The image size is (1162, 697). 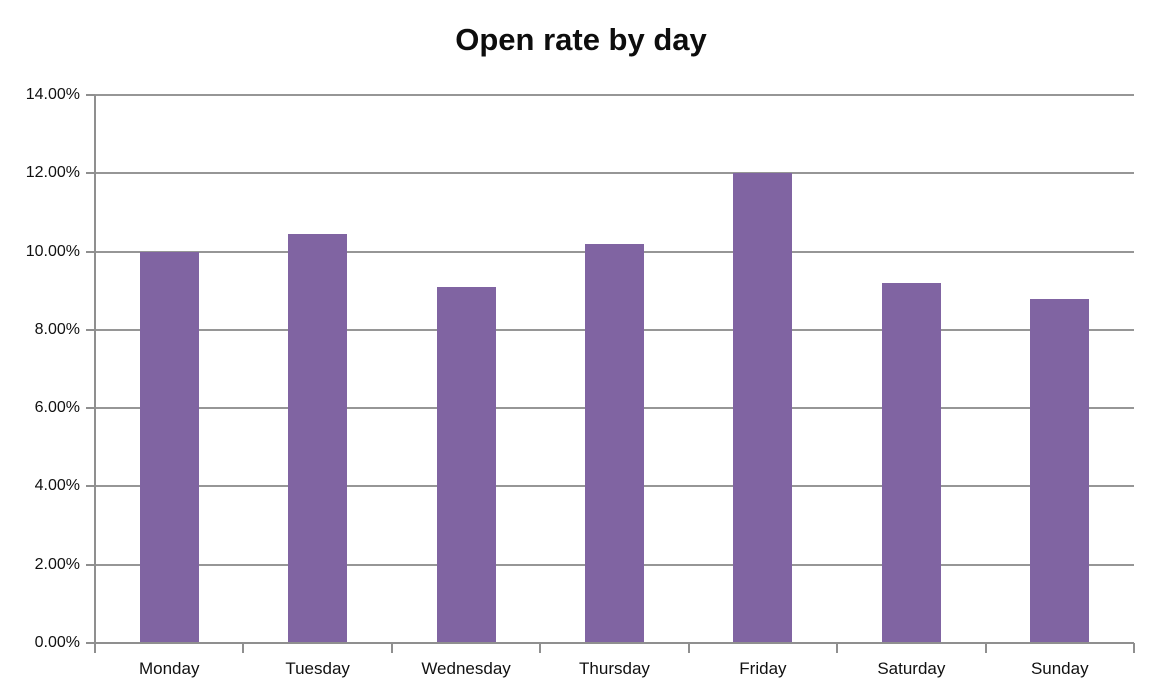 What do you see at coordinates (52, 173) in the screenshot?
I see `y-axis-label: 12.00%` at bounding box center [52, 173].